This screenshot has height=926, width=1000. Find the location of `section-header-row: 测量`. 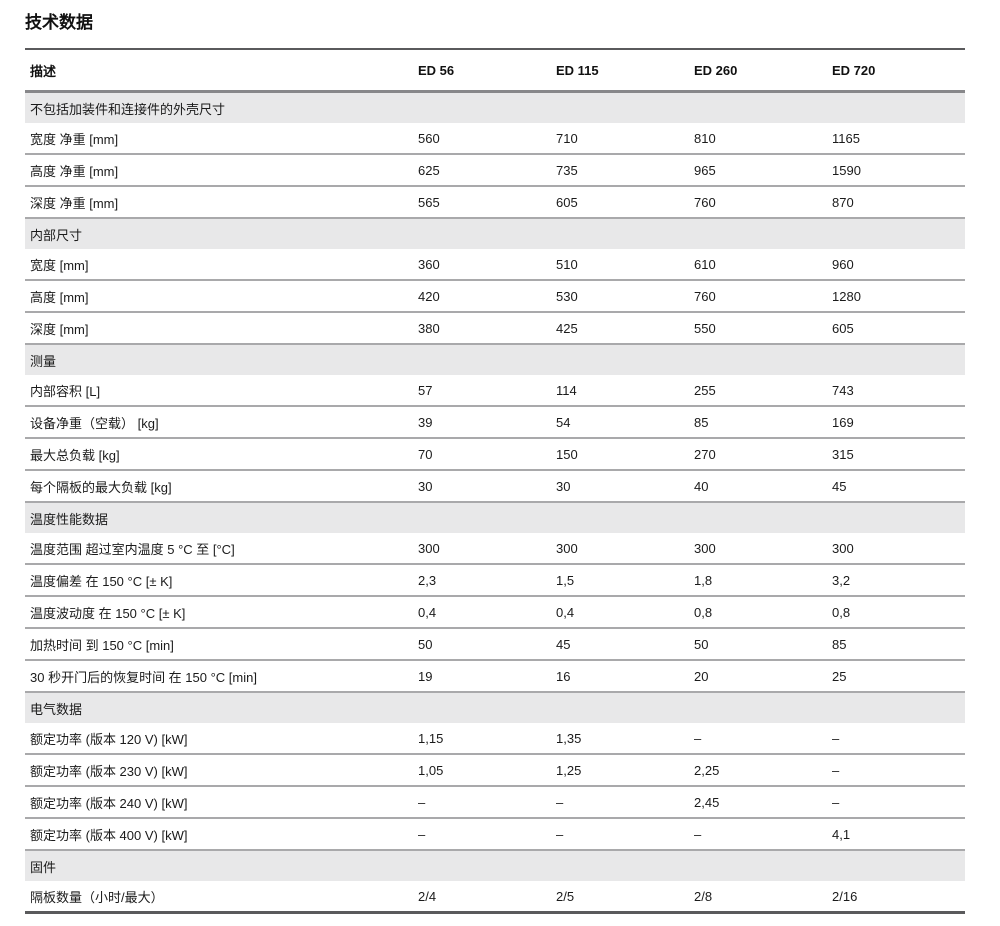

section-header-row: 测量 is located at coordinates (495, 359).